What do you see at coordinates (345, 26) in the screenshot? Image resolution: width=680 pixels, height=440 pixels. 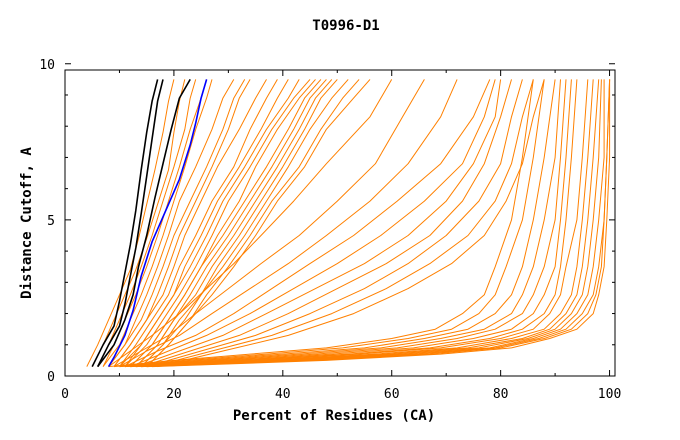 I see `chart-title: T0996-D1` at bounding box center [345, 26].